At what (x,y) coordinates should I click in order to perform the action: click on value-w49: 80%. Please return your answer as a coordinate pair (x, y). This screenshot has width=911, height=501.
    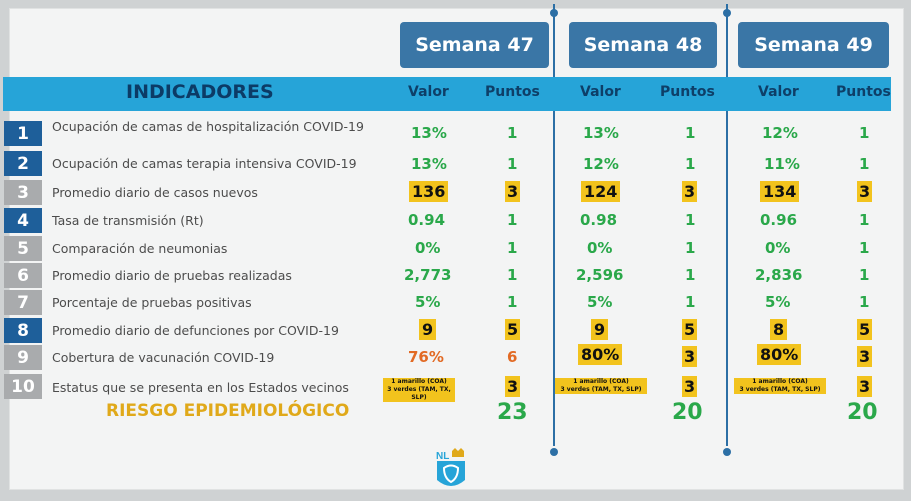
    Looking at the image, I should click on (779, 354).